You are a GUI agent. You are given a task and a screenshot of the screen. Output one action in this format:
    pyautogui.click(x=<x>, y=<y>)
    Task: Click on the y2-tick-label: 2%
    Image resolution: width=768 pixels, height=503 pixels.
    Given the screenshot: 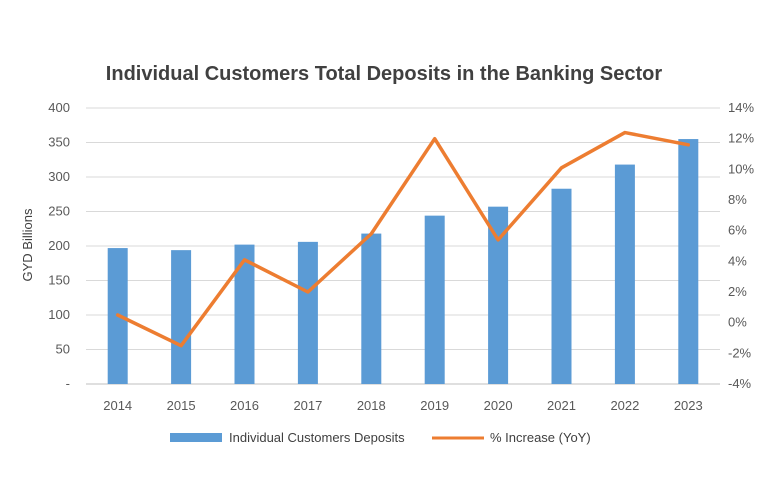 What is the action you would take?
    pyautogui.click(x=737, y=291)
    